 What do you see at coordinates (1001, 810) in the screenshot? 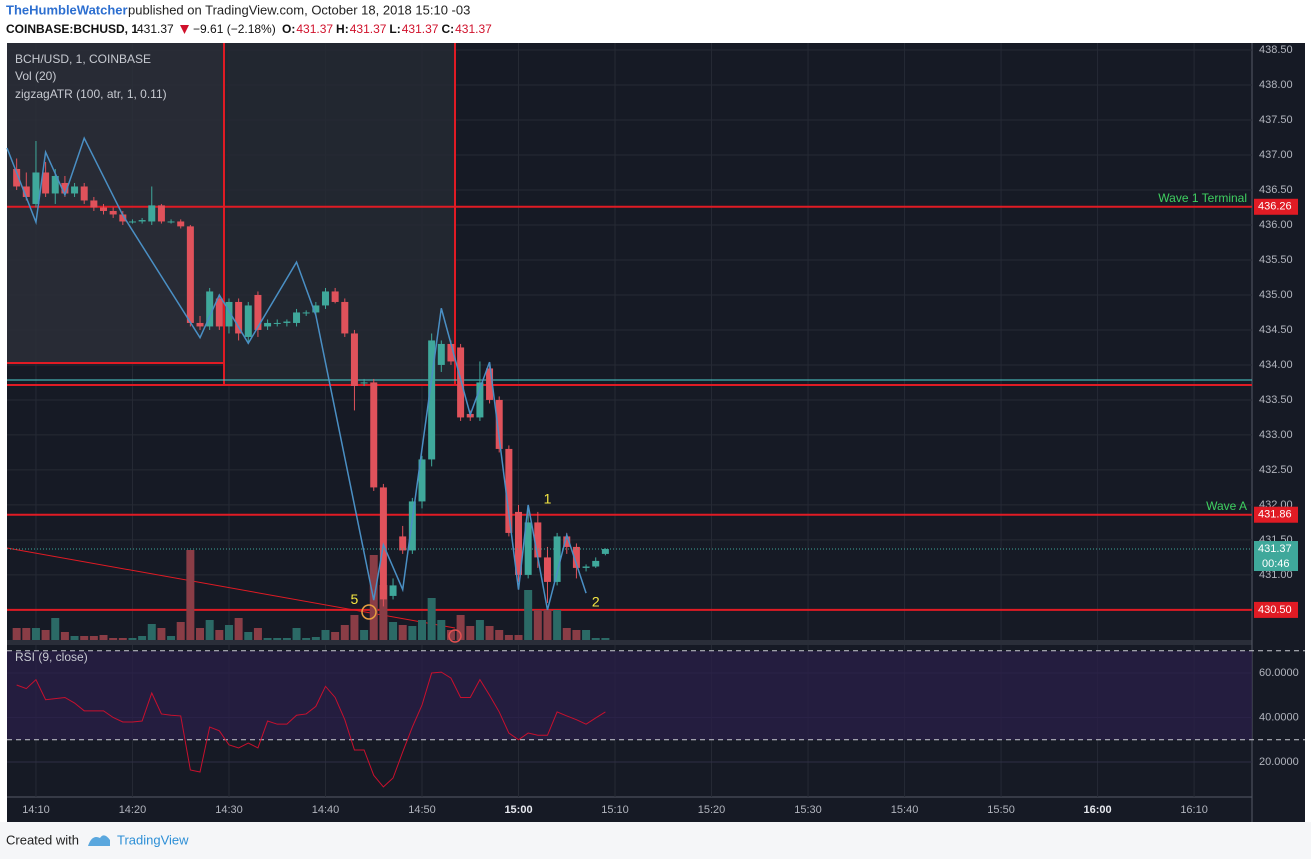
I see `x-tick-label: 15:50` at bounding box center [1001, 810].